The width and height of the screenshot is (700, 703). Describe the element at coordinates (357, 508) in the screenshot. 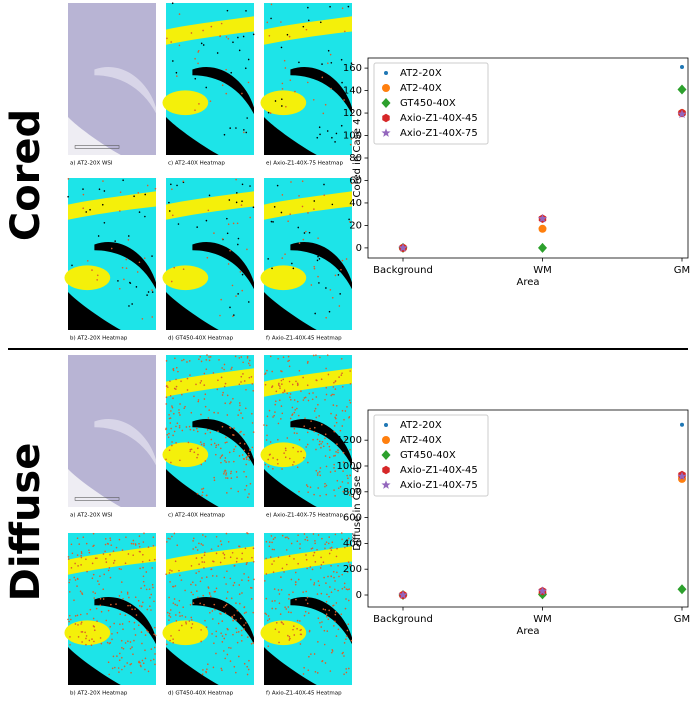

I see `y-axis-label: Diffuse in Case 4` at that location.